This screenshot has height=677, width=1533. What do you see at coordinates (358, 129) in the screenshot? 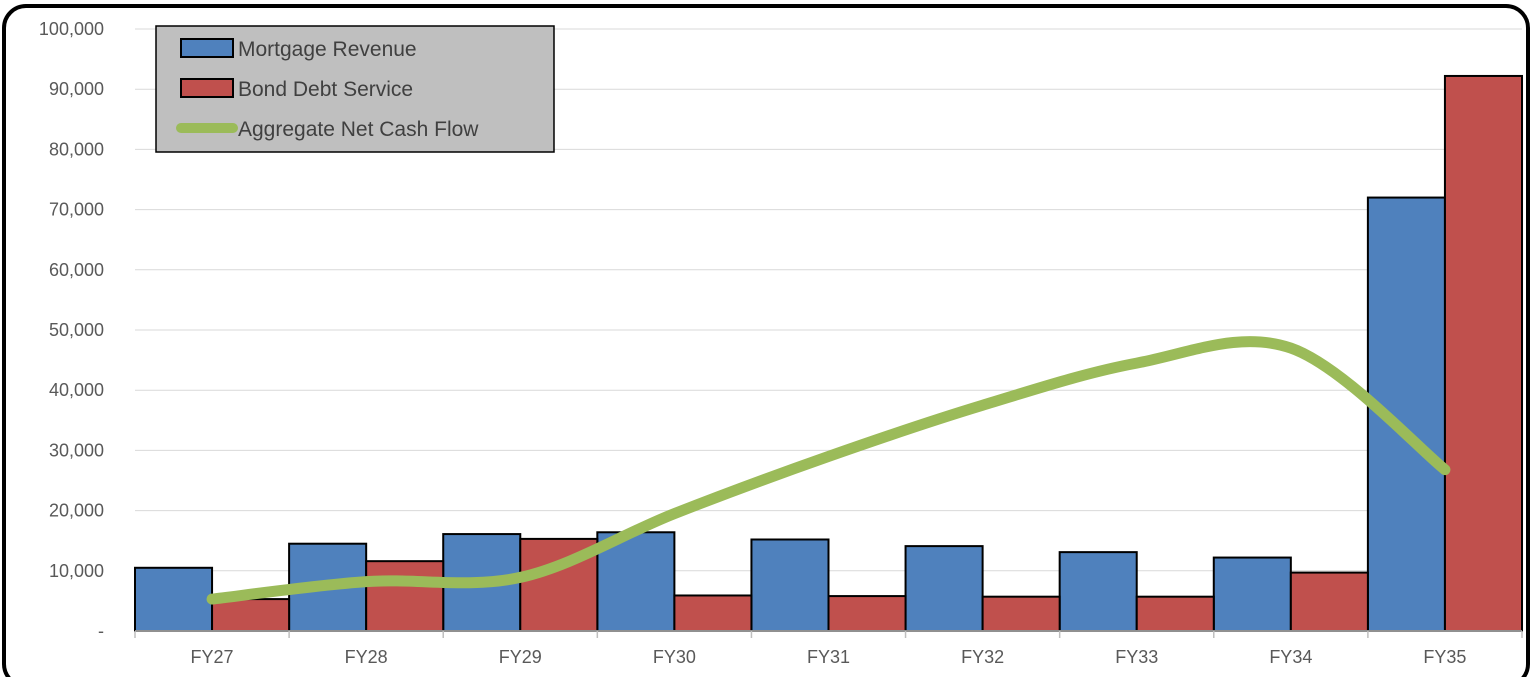
I see `legend-label: Aggregate Net Cash Flow` at bounding box center [358, 129].